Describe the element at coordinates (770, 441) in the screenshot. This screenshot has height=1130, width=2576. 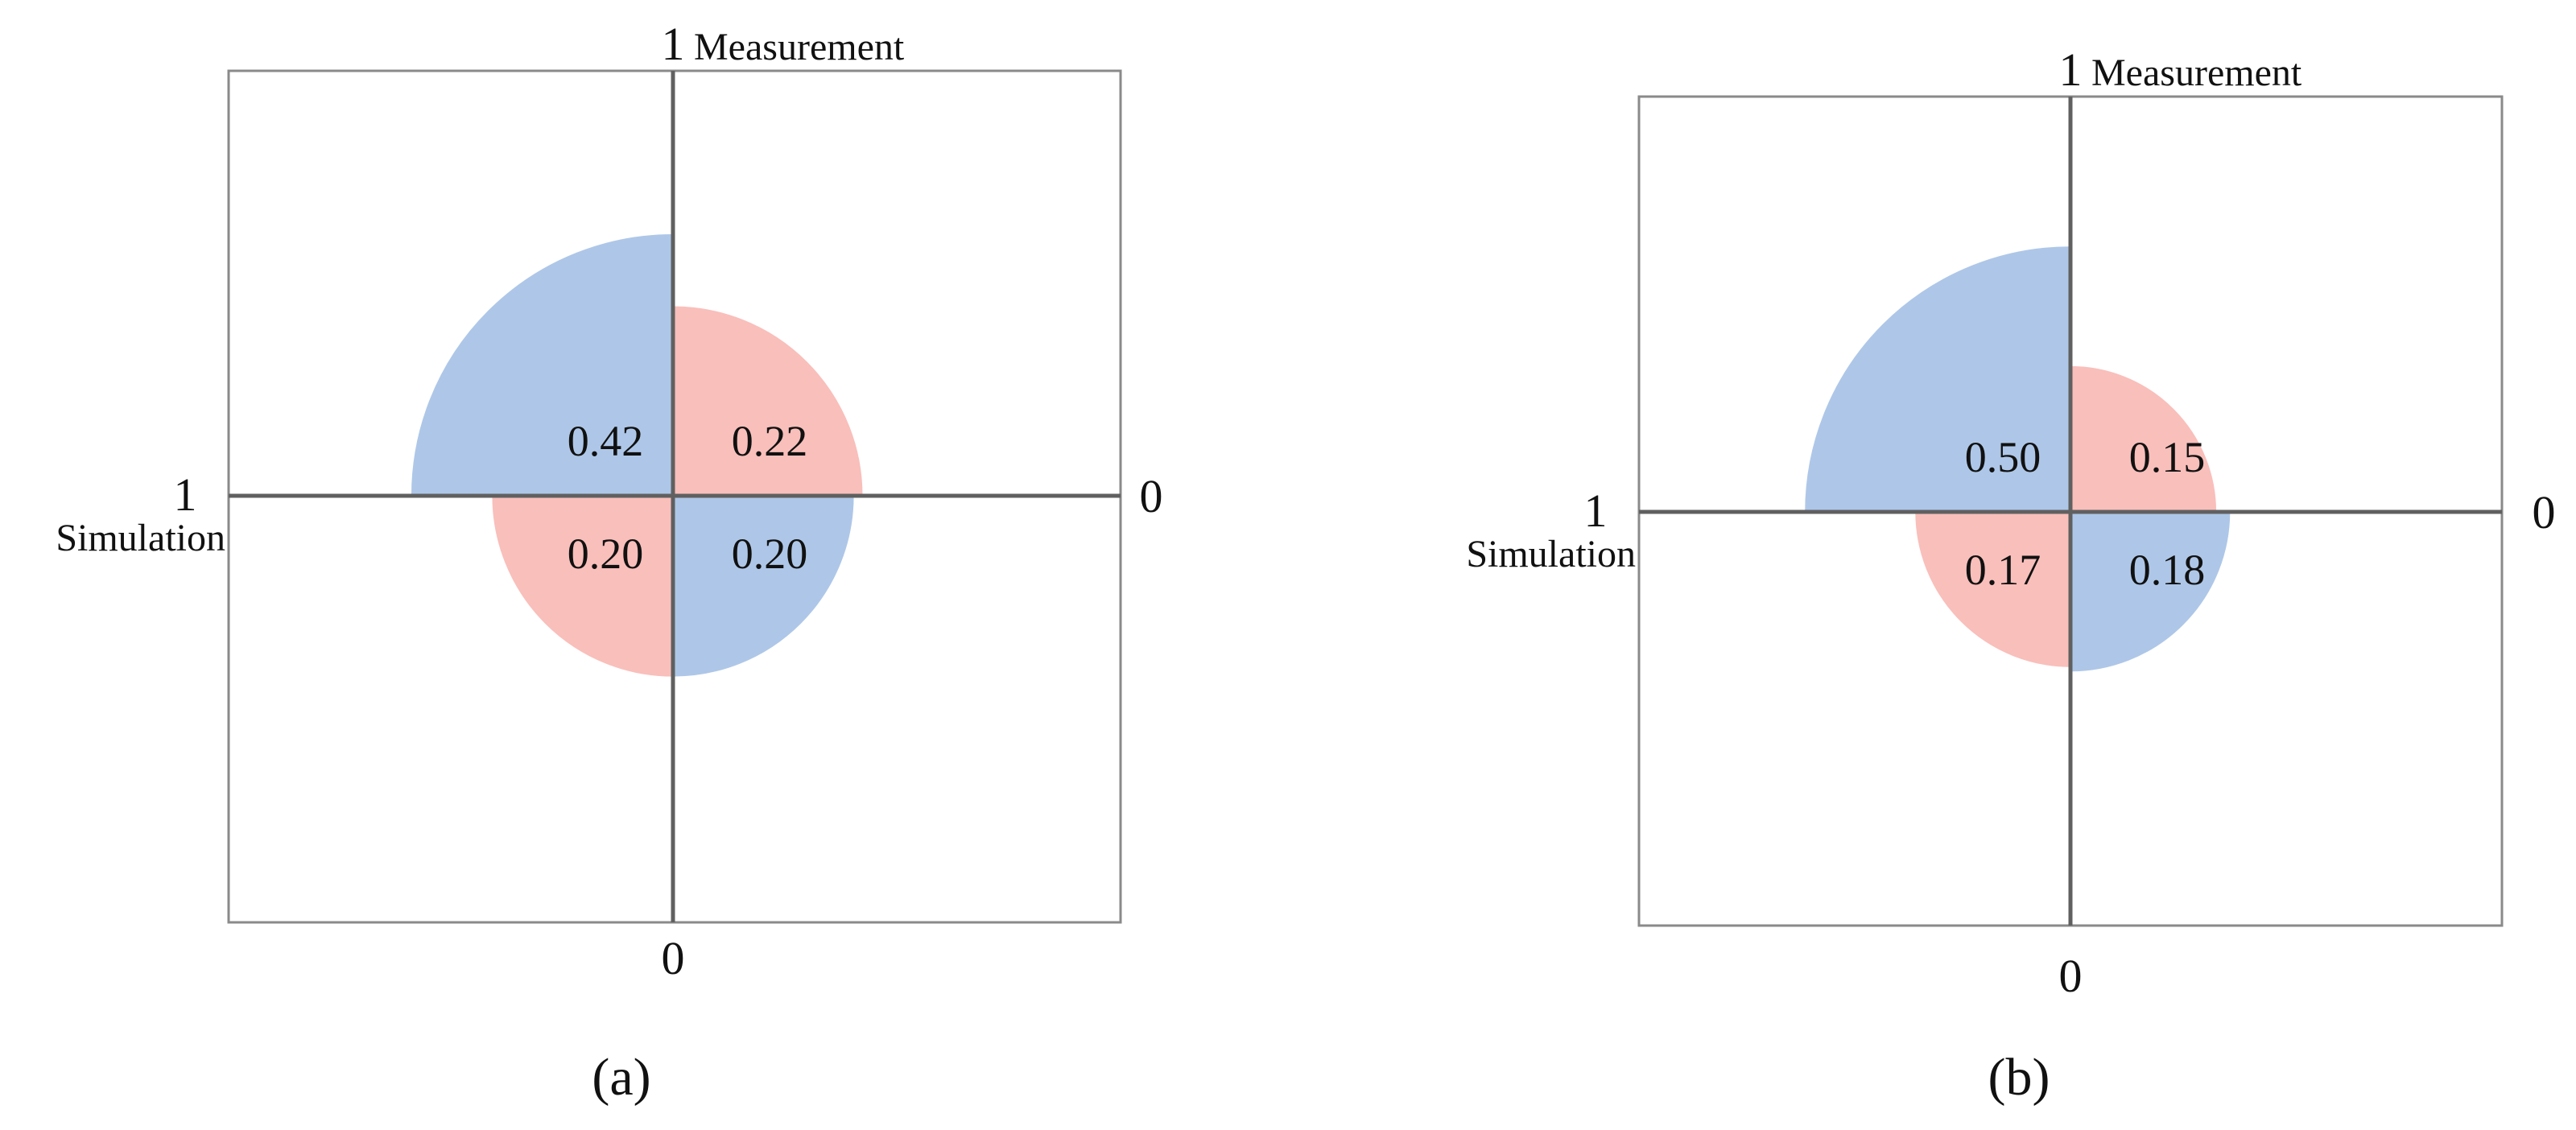
I see `value-label-top-right: 0.22` at that location.